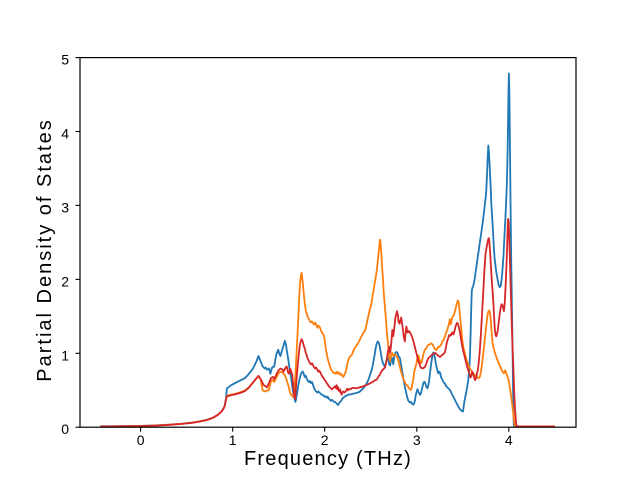 The width and height of the screenshot is (640, 480). Describe the element at coordinates (45, 249) in the screenshot. I see `svg-text: Partial Density of States` at that location.